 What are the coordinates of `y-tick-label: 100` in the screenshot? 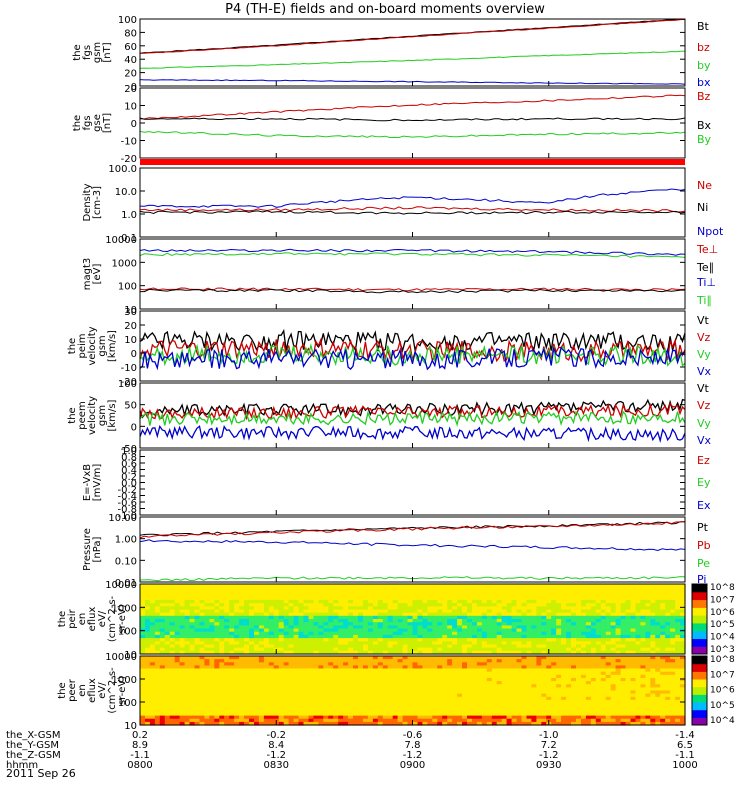 It's located at (127, 20).